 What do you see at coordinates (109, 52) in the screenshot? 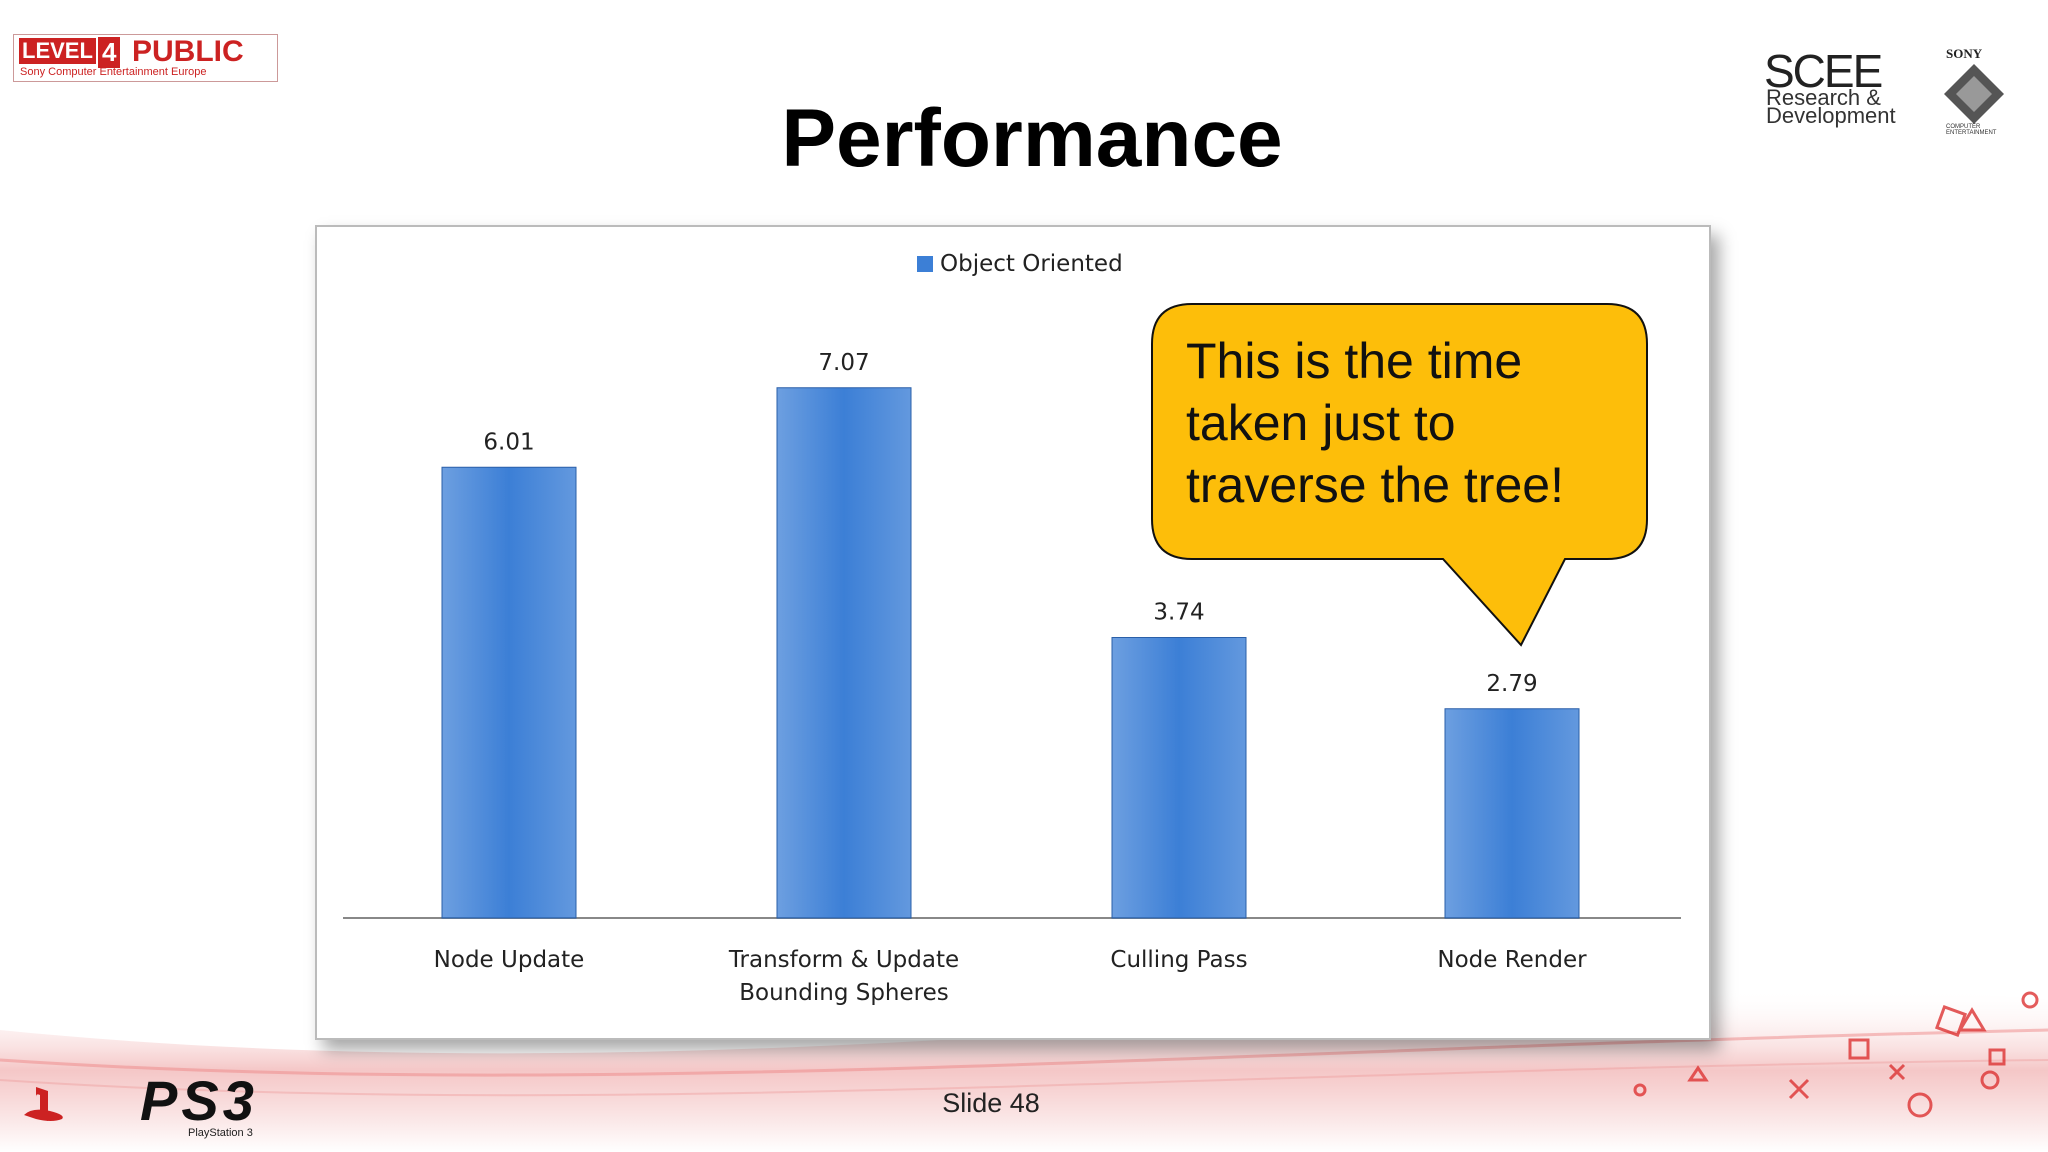
I see `badge-number: 4` at bounding box center [109, 52].